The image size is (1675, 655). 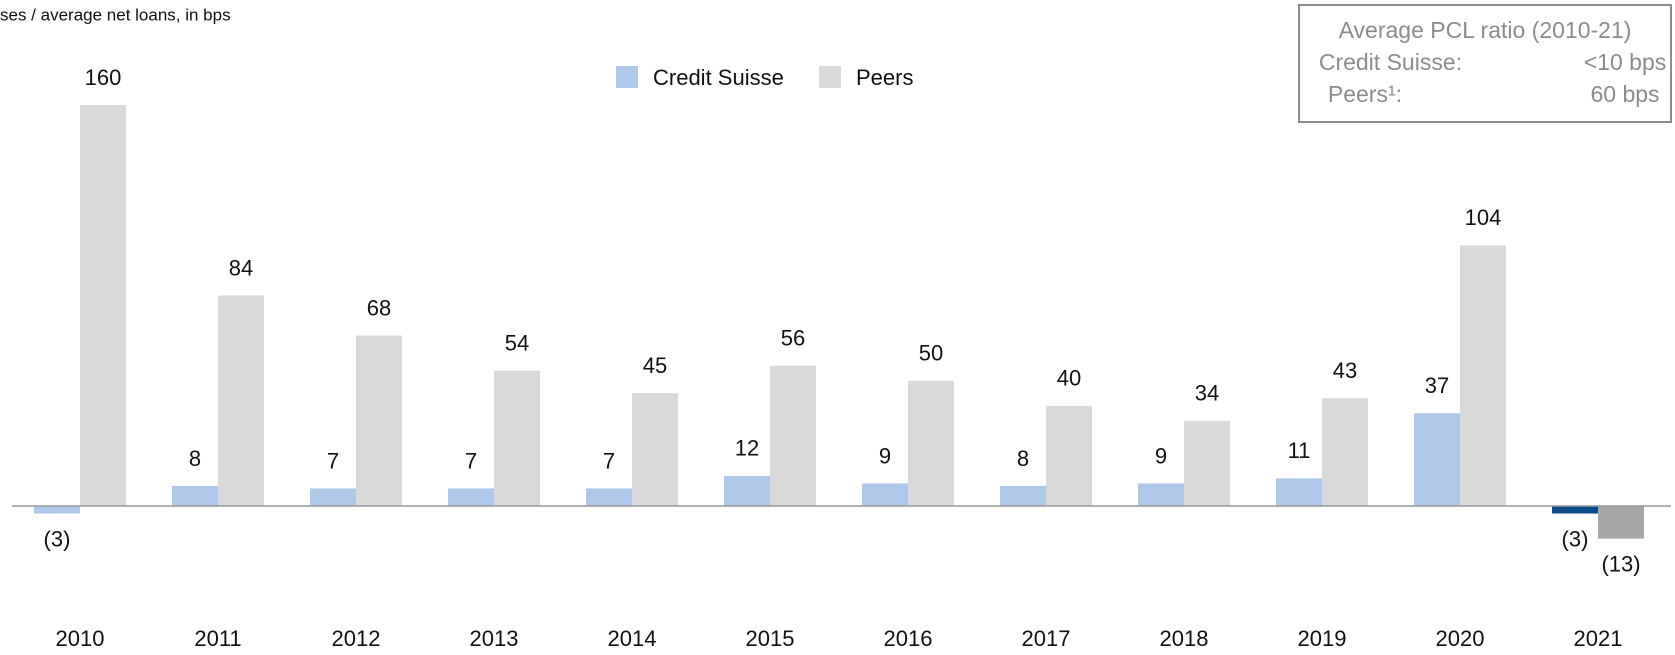 I want to click on x-tick-label: 2017, so click(x=1046, y=638).